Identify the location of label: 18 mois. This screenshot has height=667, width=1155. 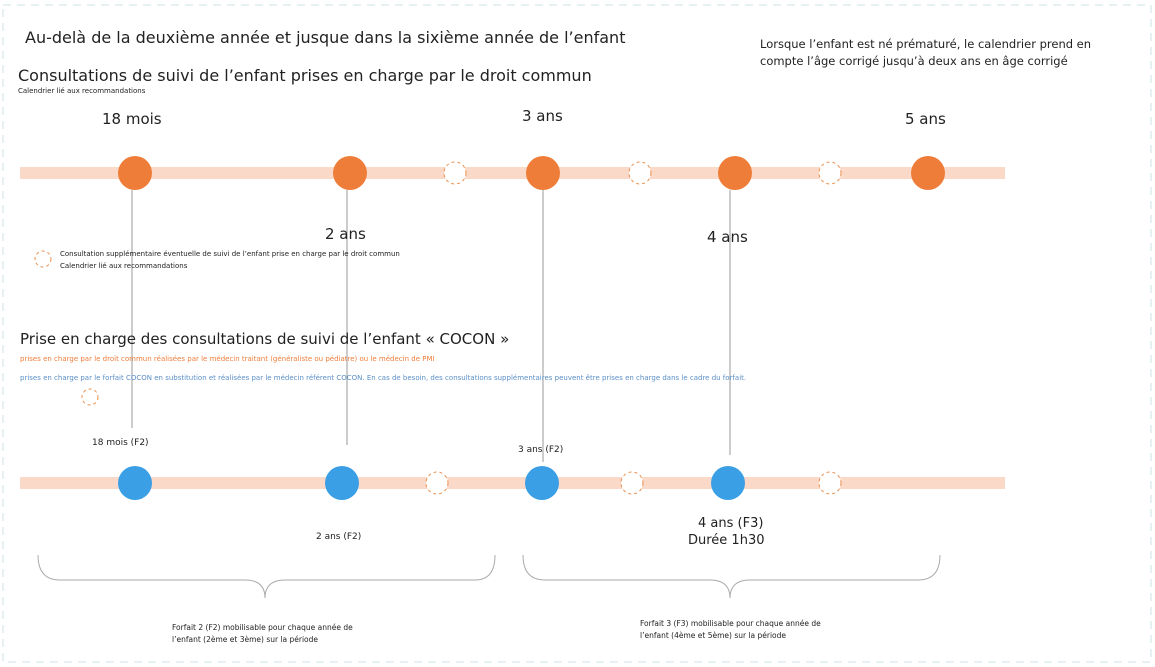
(132, 119).